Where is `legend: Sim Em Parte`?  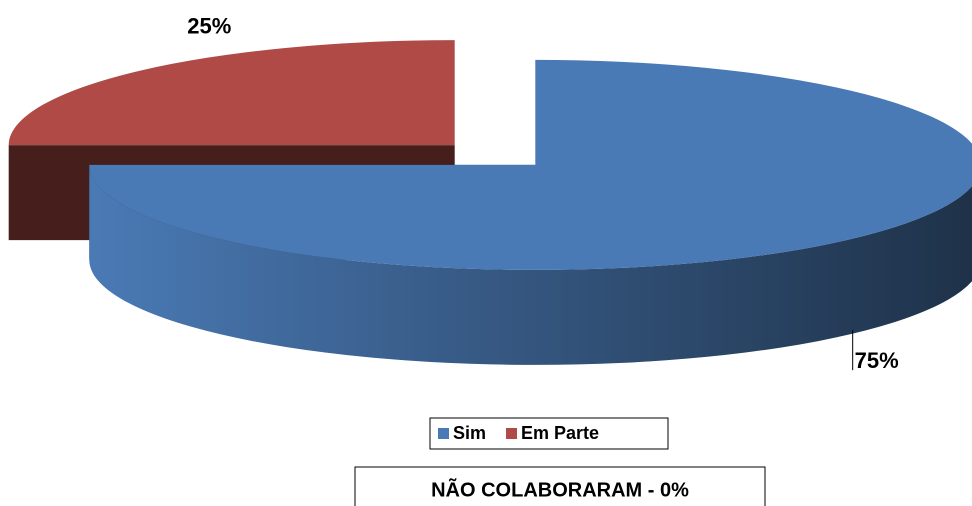
legend: Sim Em Parte is located at coordinates (518, 433).